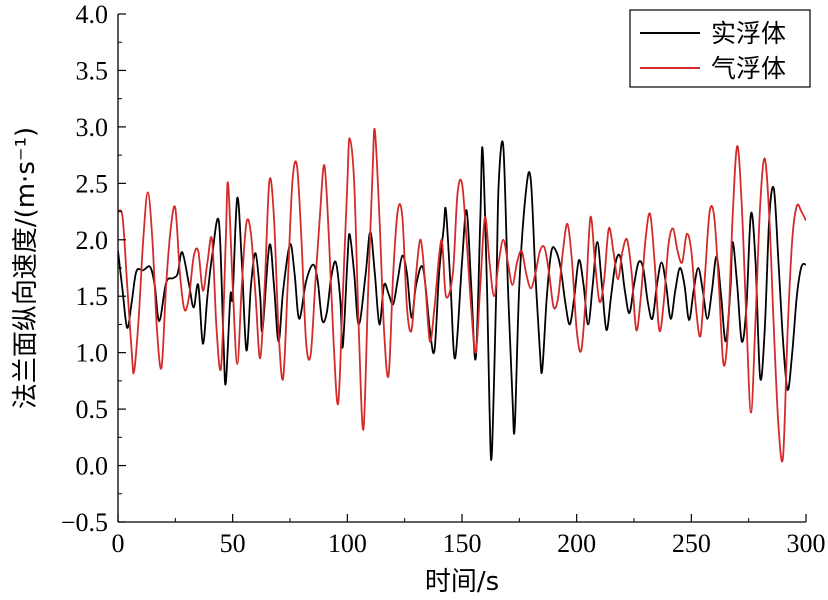  What do you see at coordinates (92, 127) in the screenshot?
I see `y-tick-label: 3.0` at bounding box center [92, 127].